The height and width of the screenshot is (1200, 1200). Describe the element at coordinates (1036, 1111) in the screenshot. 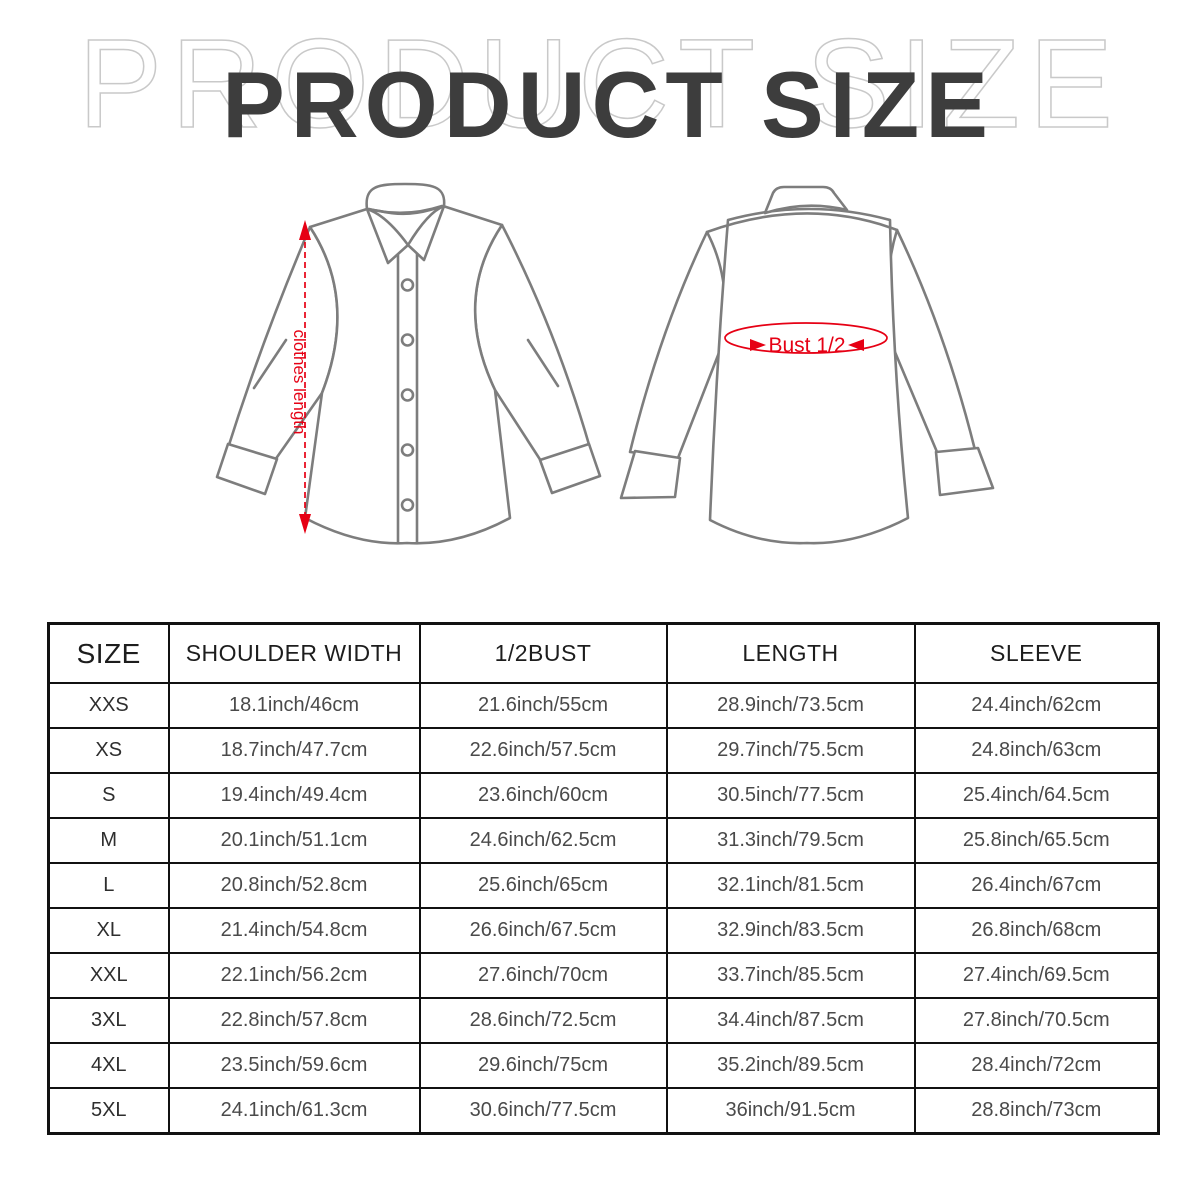

I see `table-cell: 28.8inch/73cm` at that location.